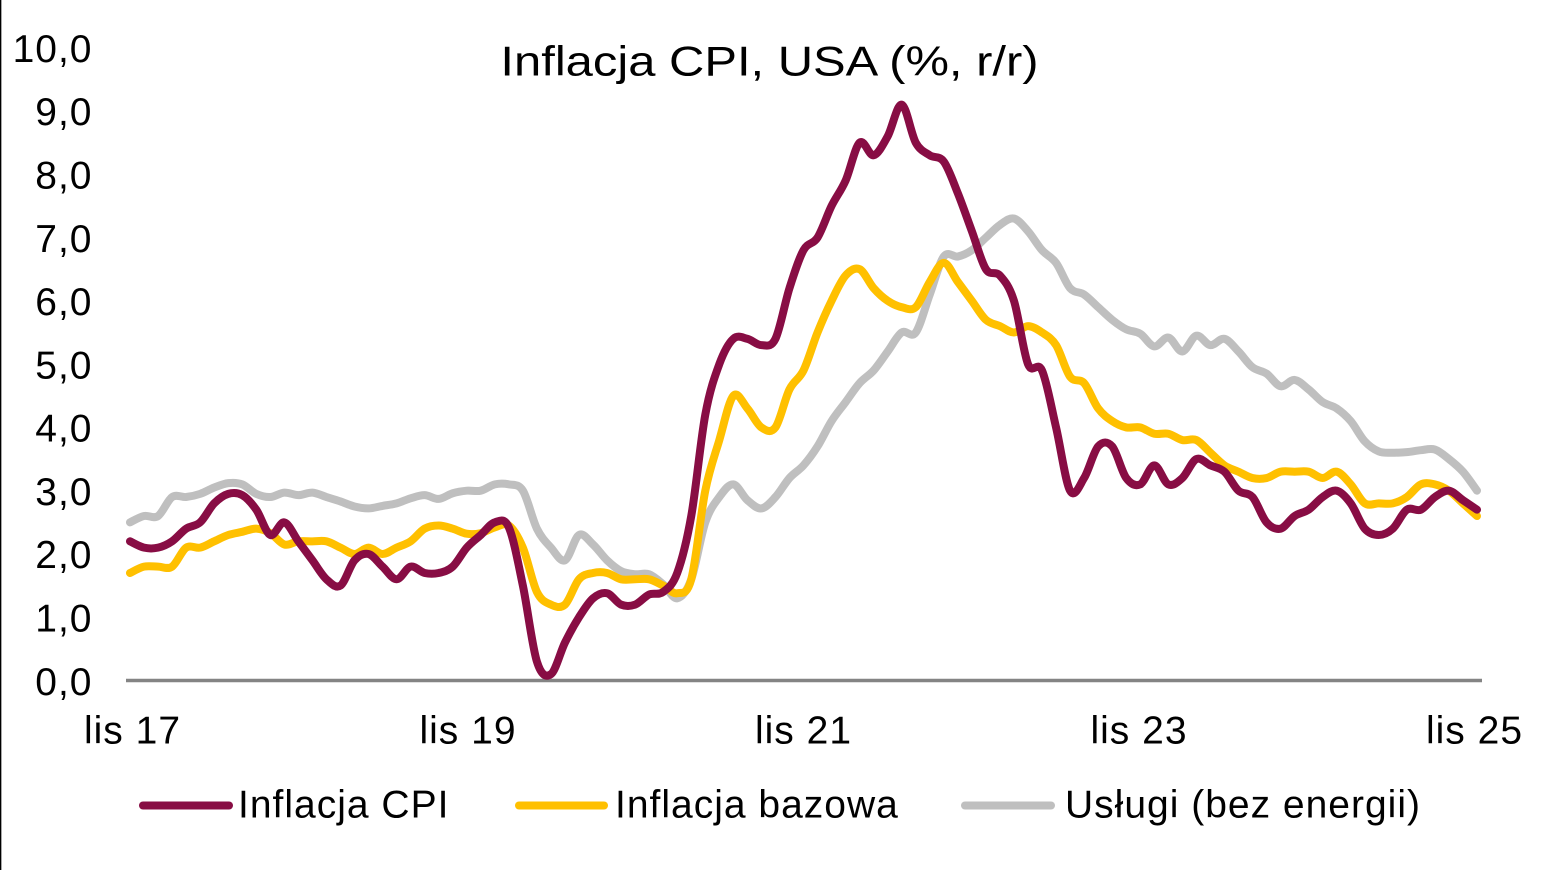  Describe the element at coordinates (63, 492) in the screenshot. I see `svg-text: 3,0` at that location.